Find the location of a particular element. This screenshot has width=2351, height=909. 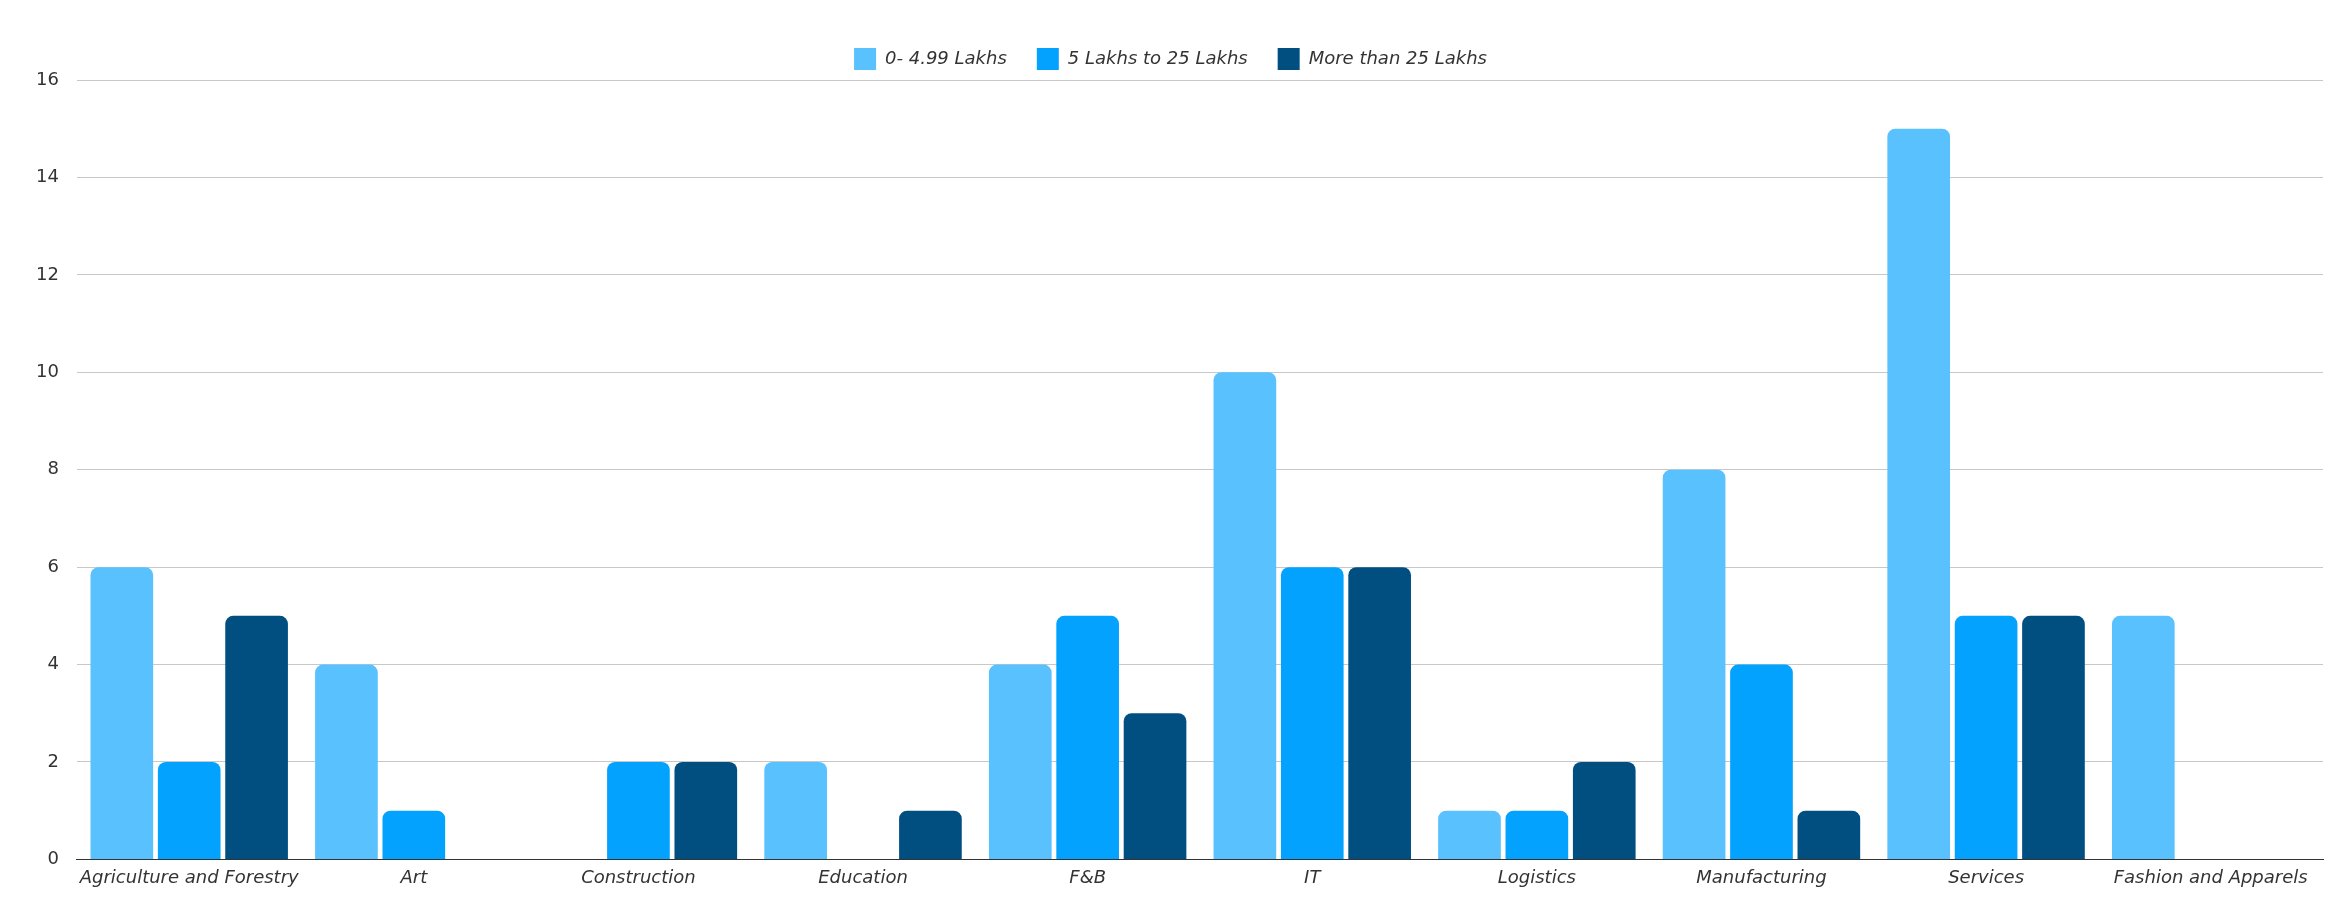

y-tick-label: 12 is located at coordinates (47, 273).